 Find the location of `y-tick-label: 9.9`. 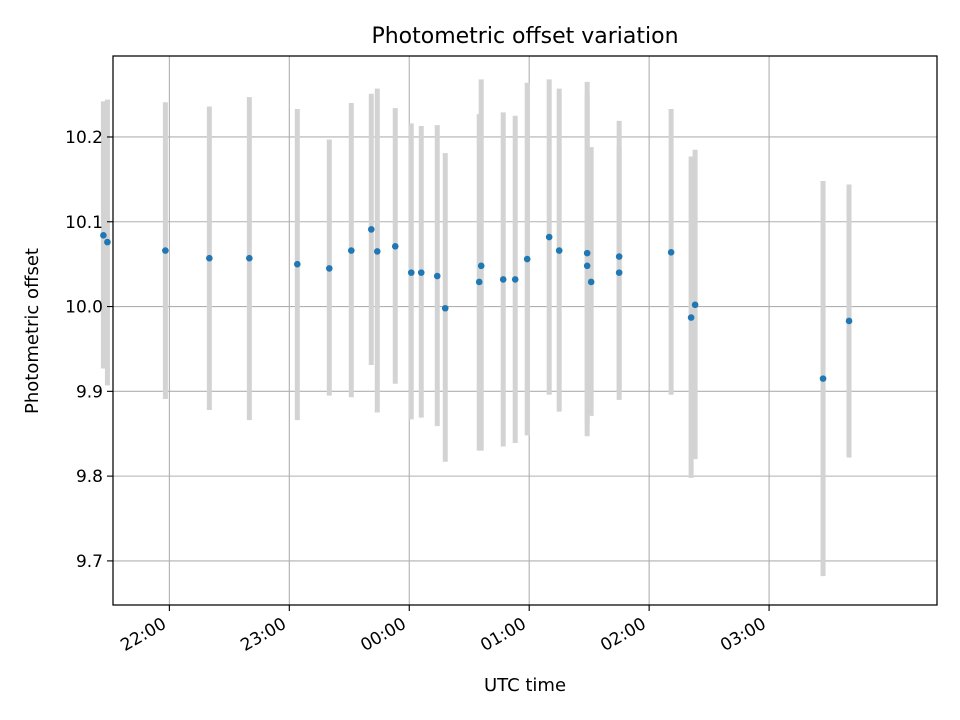

y-tick-label: 9.9 is located at coordinates (89, 392).